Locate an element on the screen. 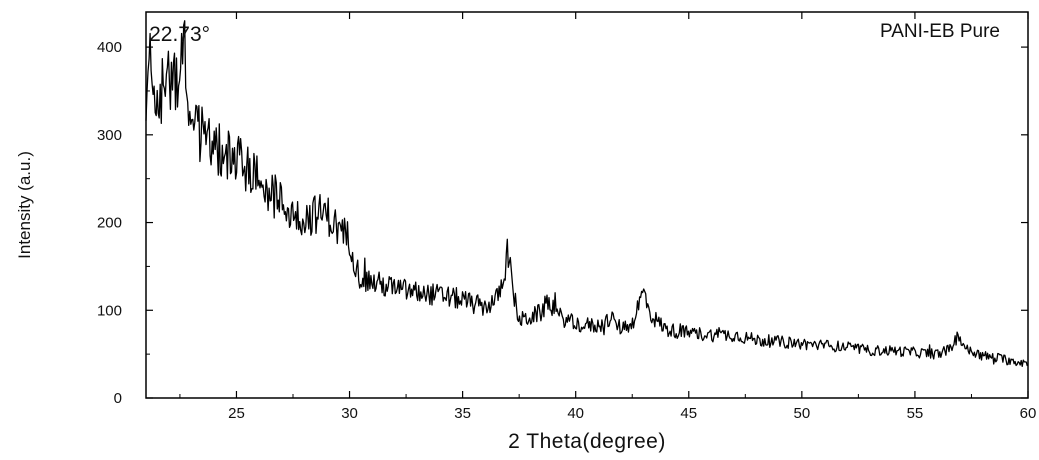 This screenshot has height=460, width=1039. x-tick-label: 40 is located at coordinates (575, 413).